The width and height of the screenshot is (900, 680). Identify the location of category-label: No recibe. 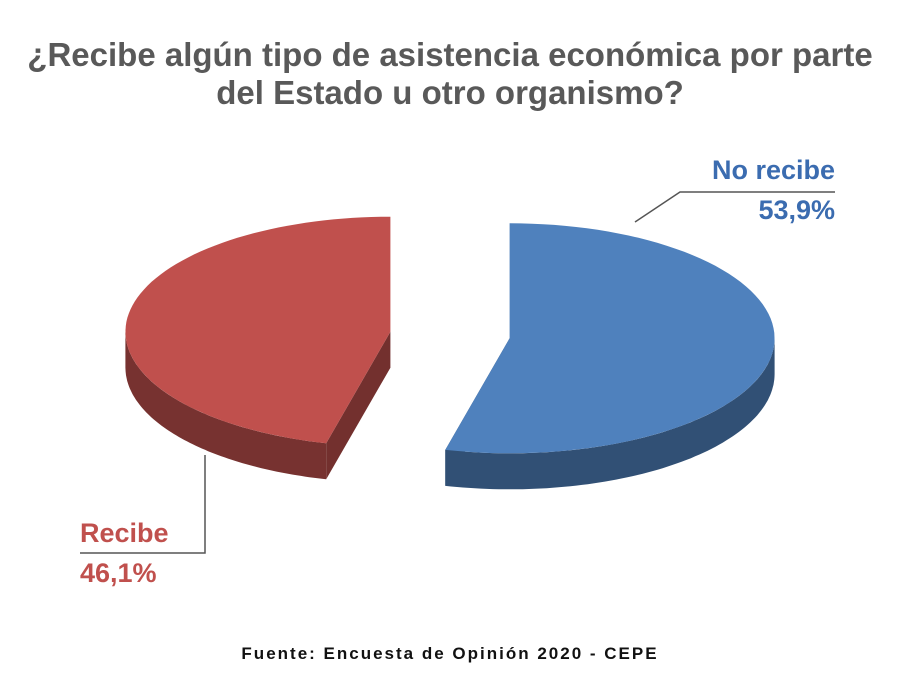
(773, 170).